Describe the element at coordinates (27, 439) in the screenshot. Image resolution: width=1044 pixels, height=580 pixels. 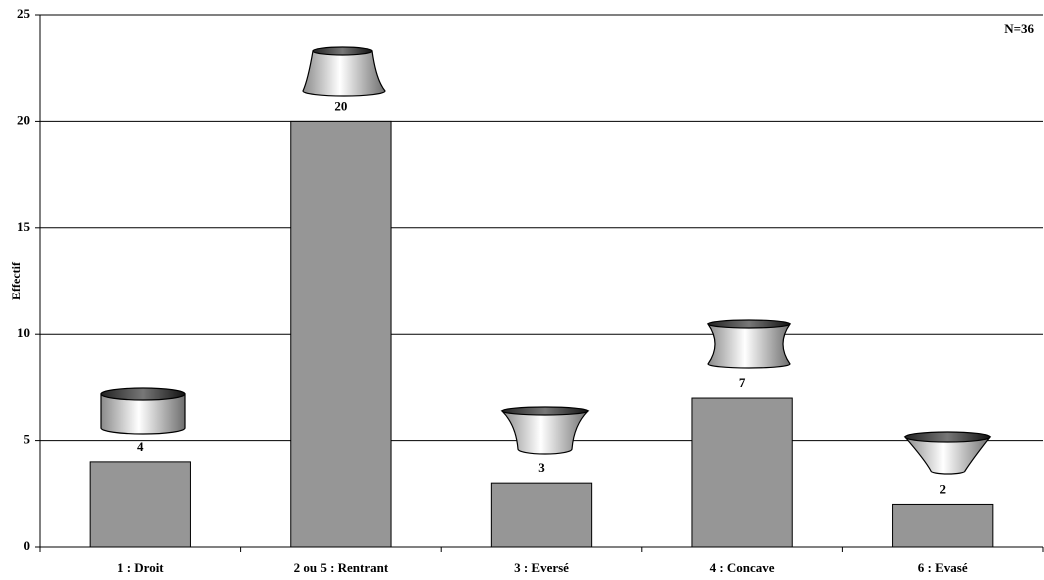
I see `y-tick-label: 5` at that location.